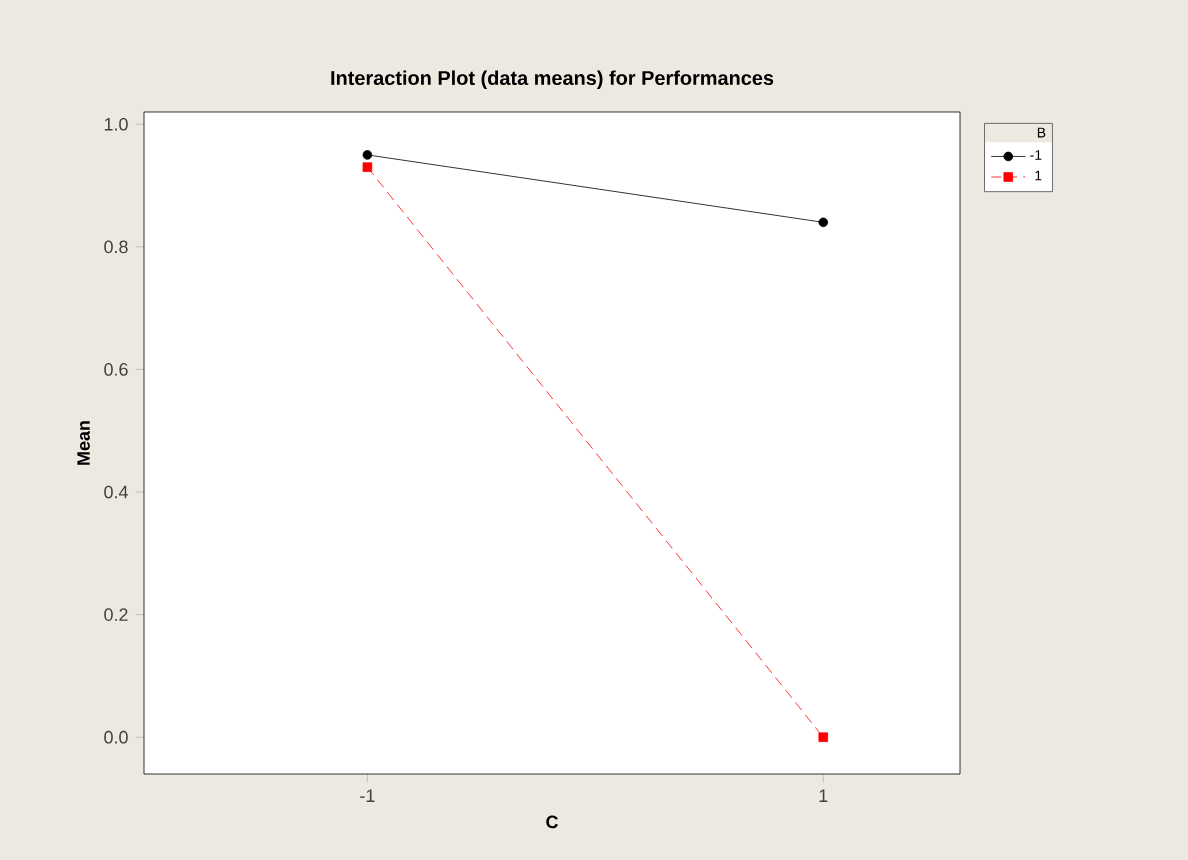  What do you see at coordinates (116, 614) in the screenshot?
I see `y-tick-label: 0.2` at bounding box center [116, 614].